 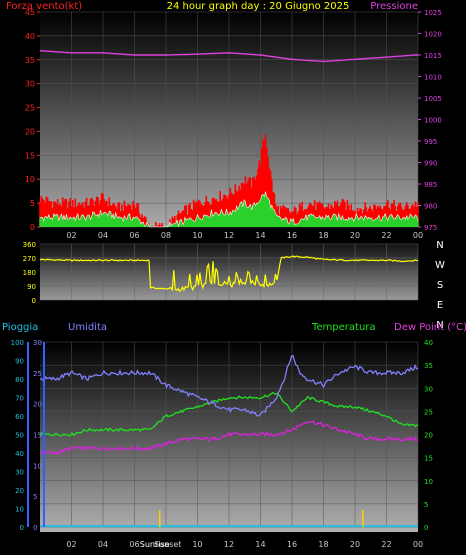 What do you see at coordinates (35, 528) in the screenshot?
I see `humidity-tick-label: 0` at bounding box center [35, 528].